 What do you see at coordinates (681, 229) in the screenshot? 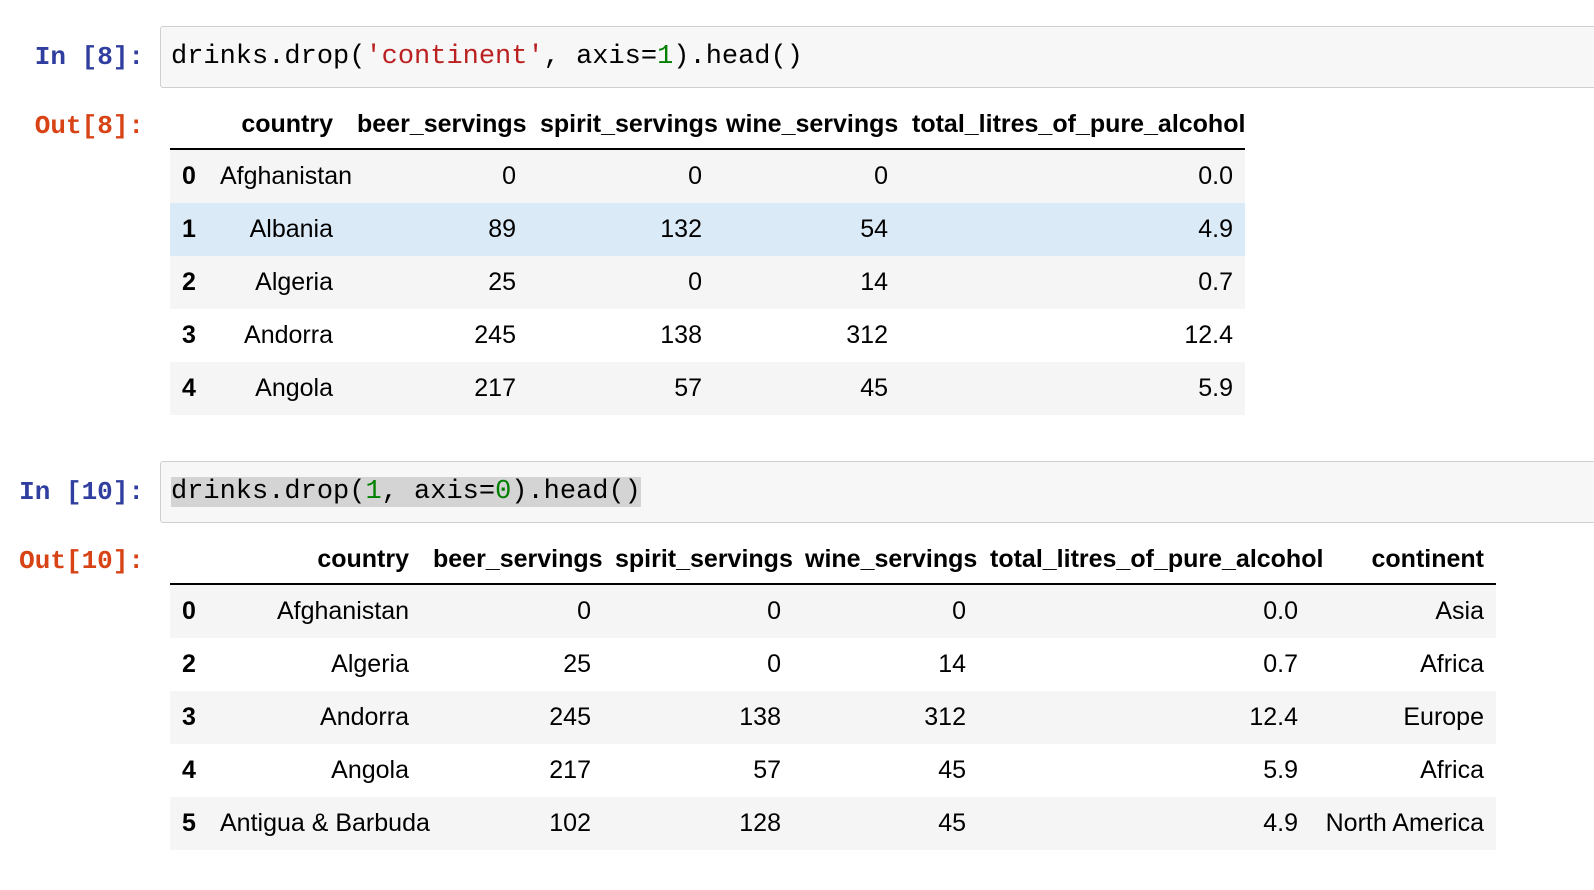
I see `table-cell: 132` at bounding box center [681, 229].